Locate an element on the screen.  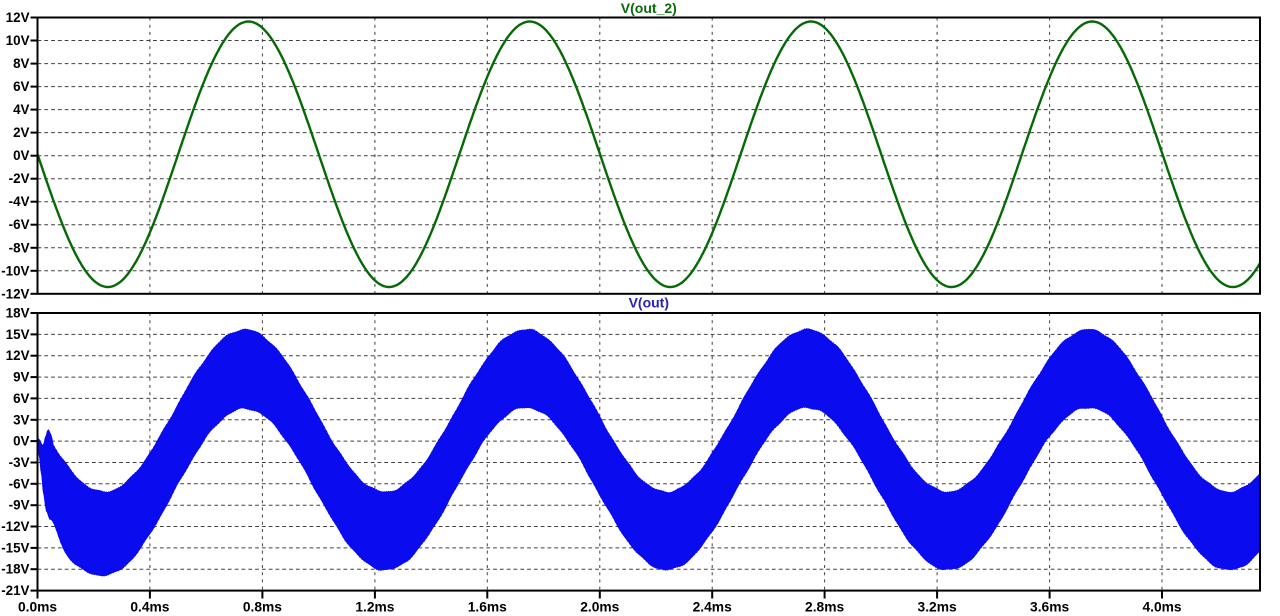
svg-text: 1.6ms is located at coordinates (487, 607).